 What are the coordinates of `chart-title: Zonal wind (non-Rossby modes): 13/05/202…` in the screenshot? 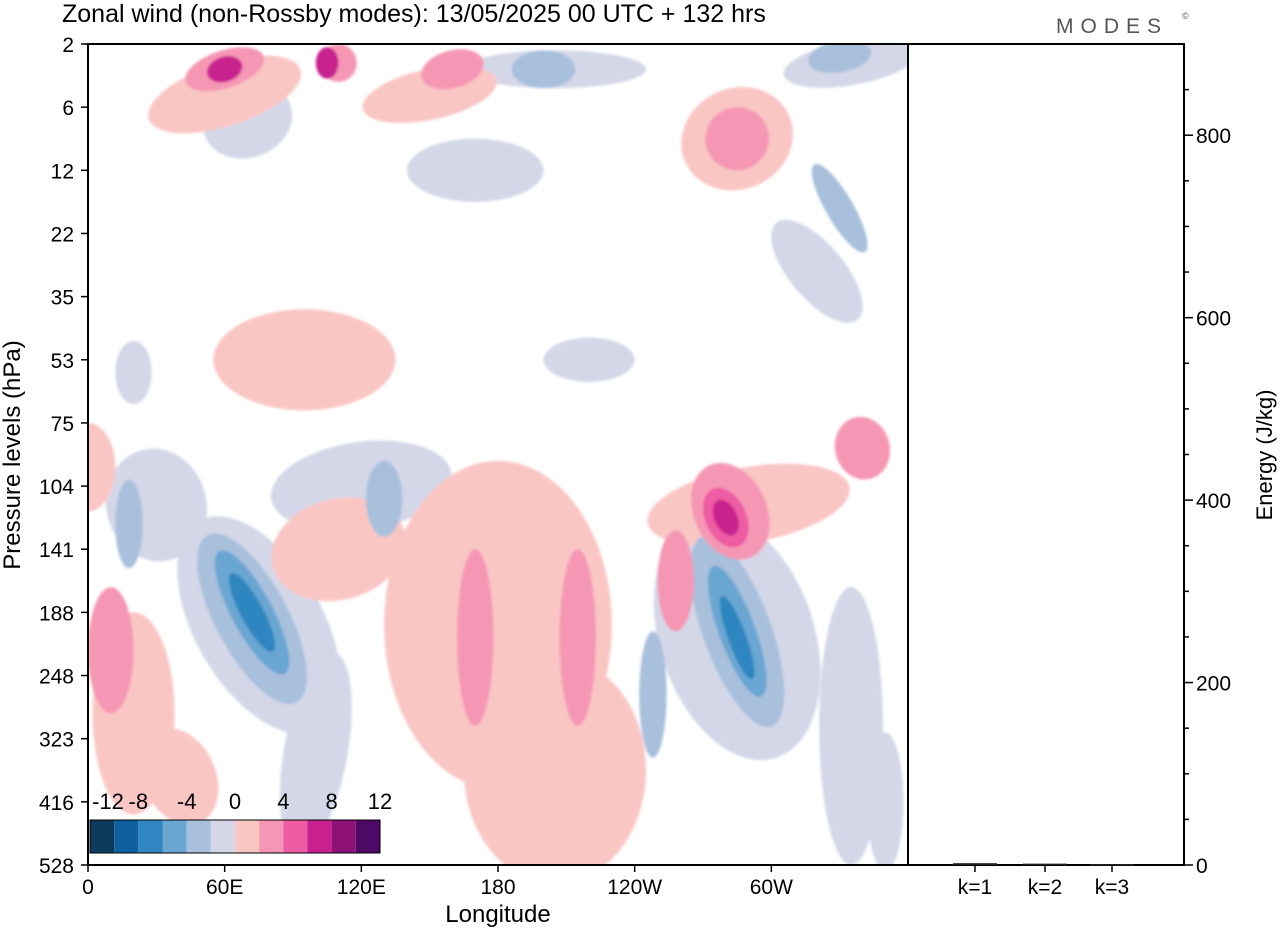 It's located at (414, 14).